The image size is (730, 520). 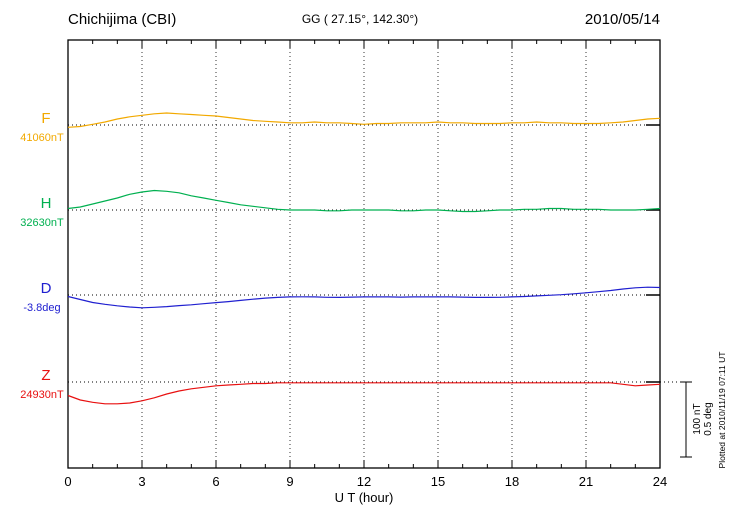 I want to click on x-tick-label-3: 3, so click(x=141, y=481).